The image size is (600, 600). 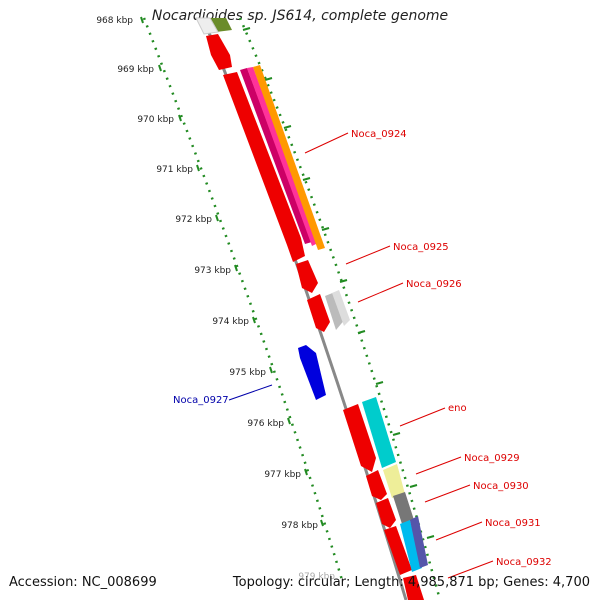 What do you see at coordinates (135, 70) in the screenshot?
I see `scale-label: 969 kbp` at bounding box center [135, 70].